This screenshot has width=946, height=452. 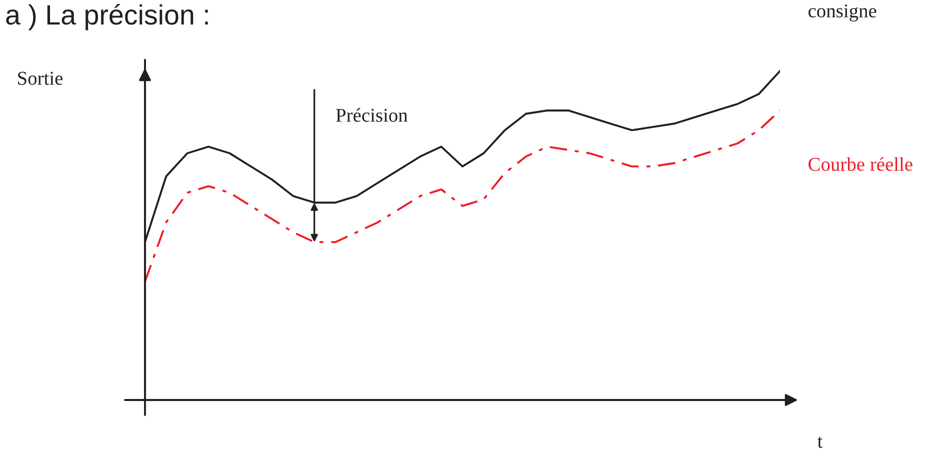 I want to click on chart-title: a ) La précision :, so click(x=107, y=17).